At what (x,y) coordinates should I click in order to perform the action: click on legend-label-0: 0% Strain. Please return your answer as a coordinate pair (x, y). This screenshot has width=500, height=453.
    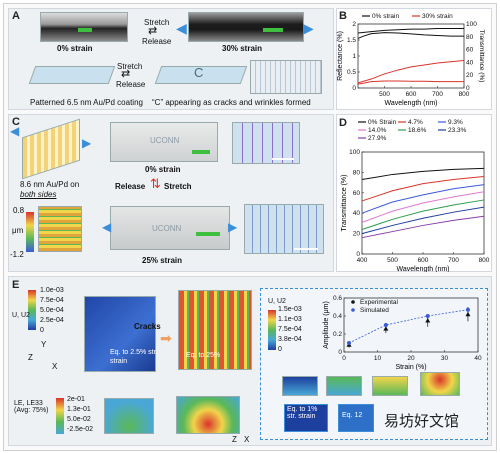
    Looking at the image, I should click on (382, 122).